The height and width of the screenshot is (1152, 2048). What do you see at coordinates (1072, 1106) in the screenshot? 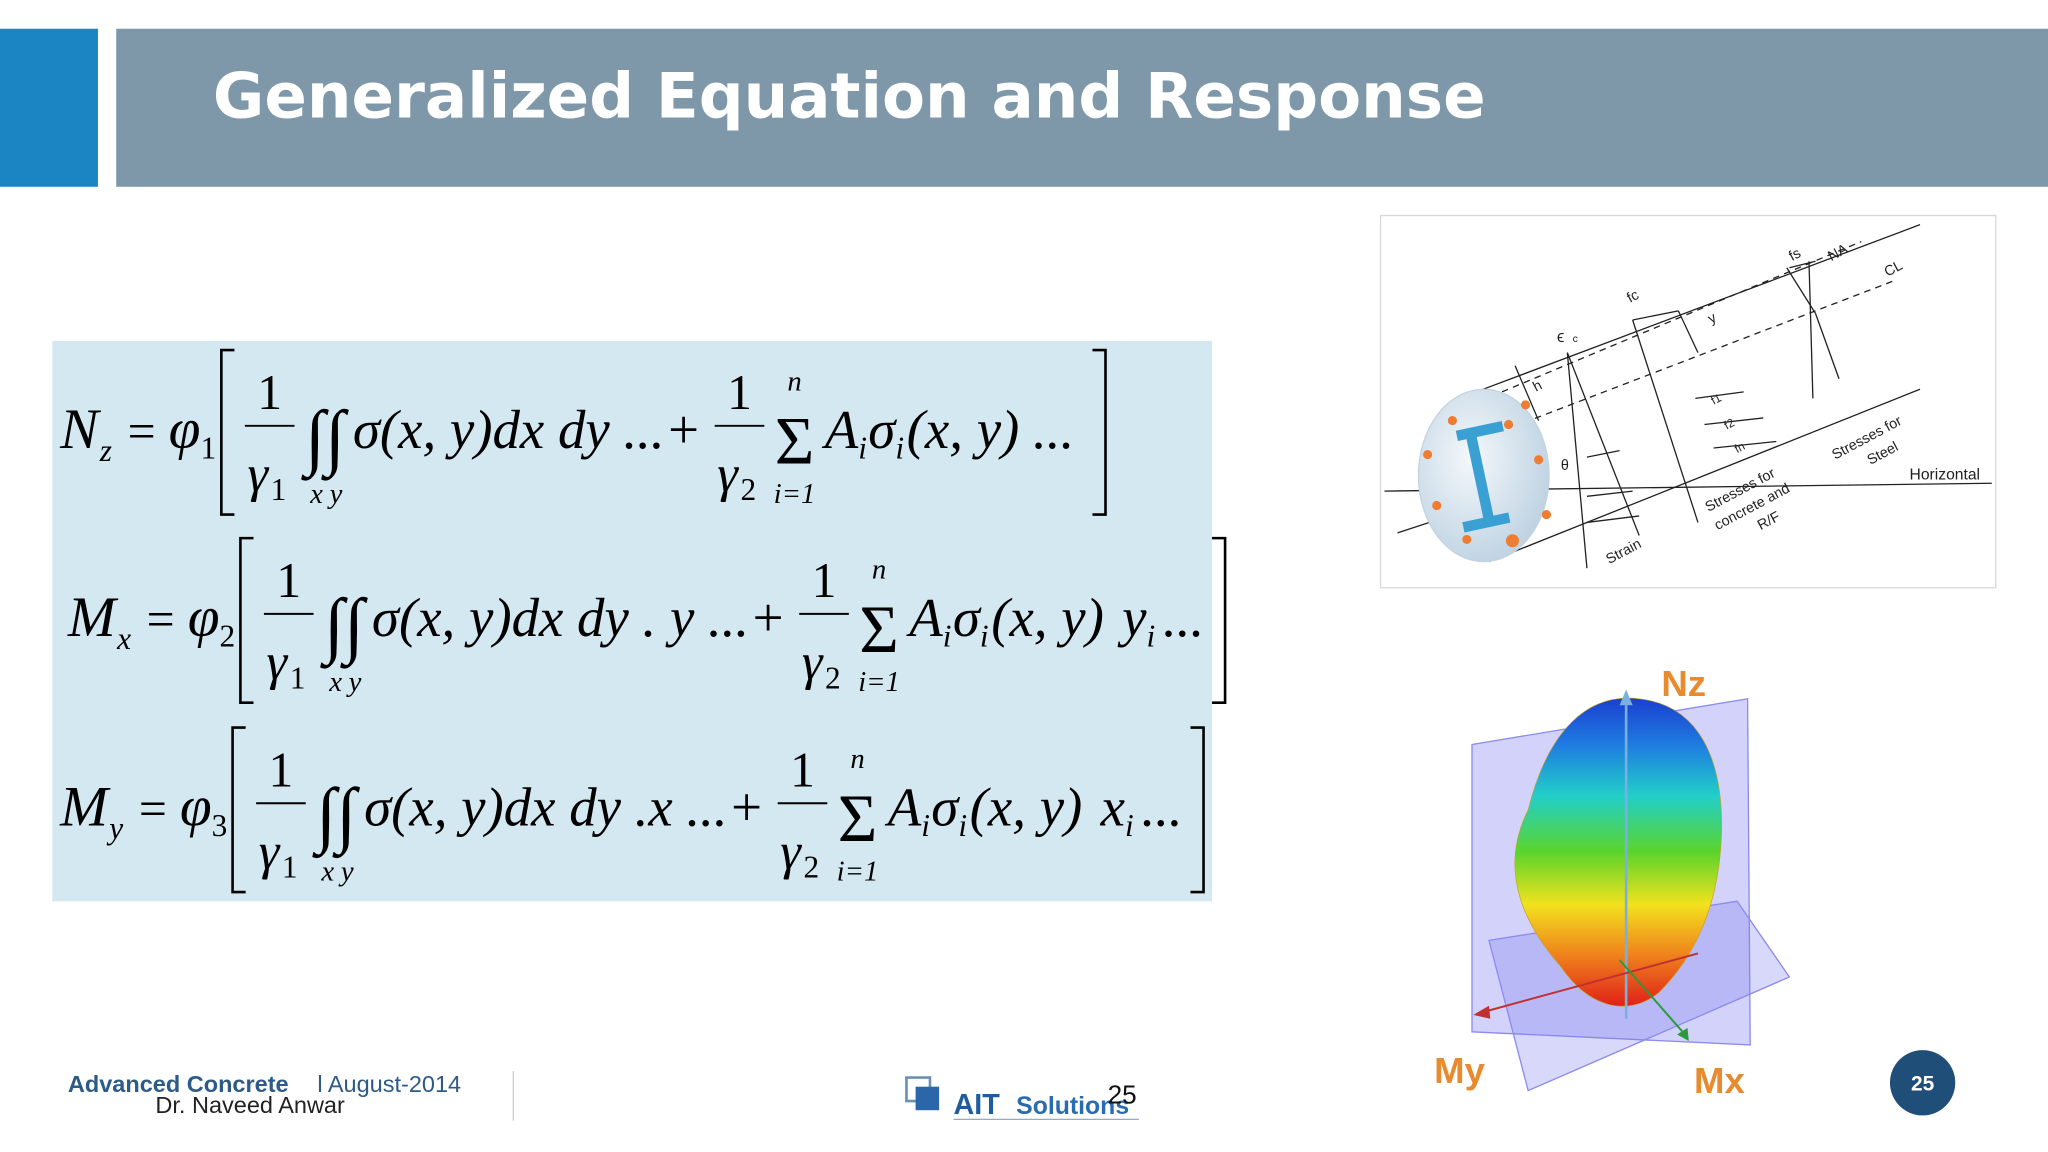
I see `logo-solutions: Solutions` at bounding box center [1072, 1106].